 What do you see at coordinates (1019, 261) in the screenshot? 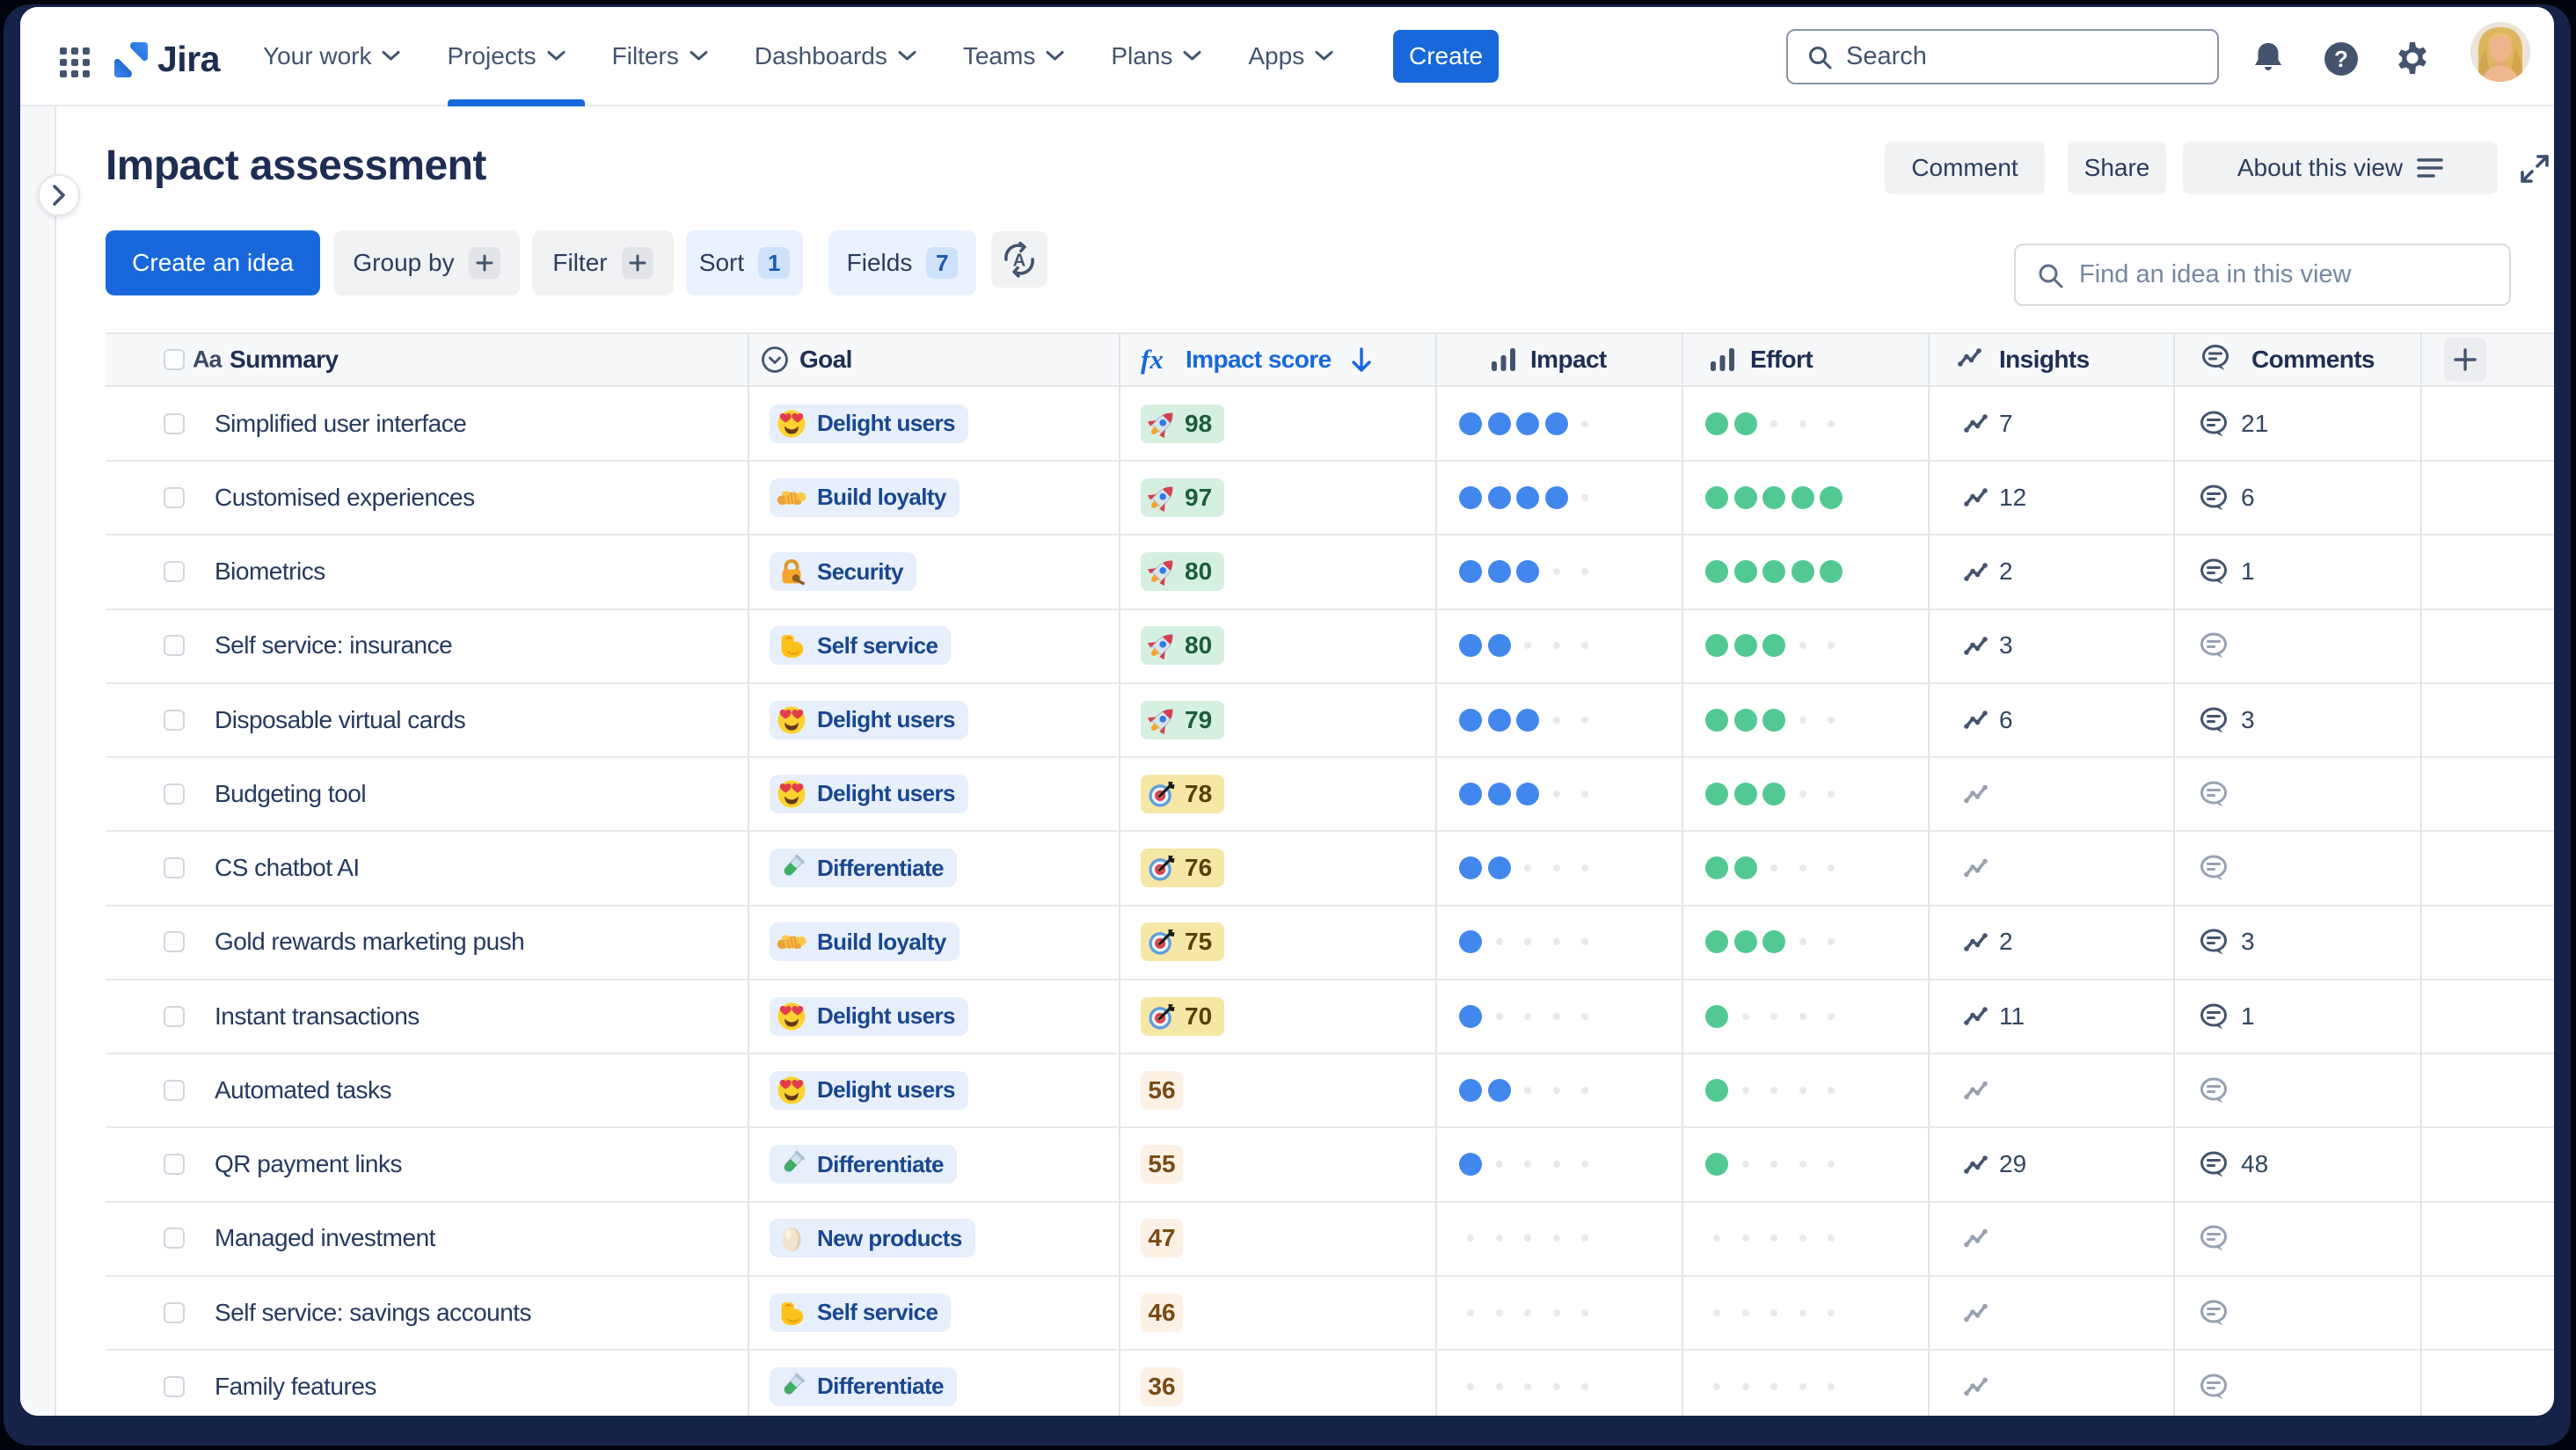
I see `svg-text: A` at bounding box center [1019, 261].